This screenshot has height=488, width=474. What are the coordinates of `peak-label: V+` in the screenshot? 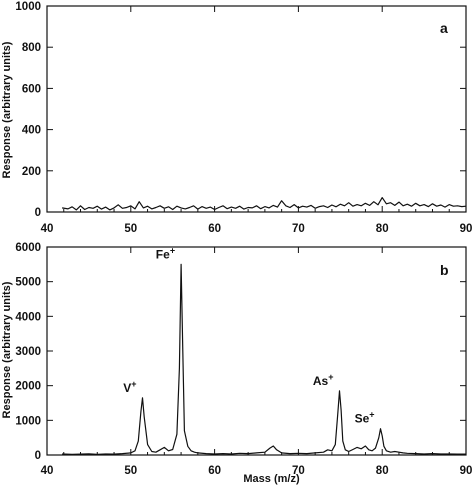 It's located at (129, 387).